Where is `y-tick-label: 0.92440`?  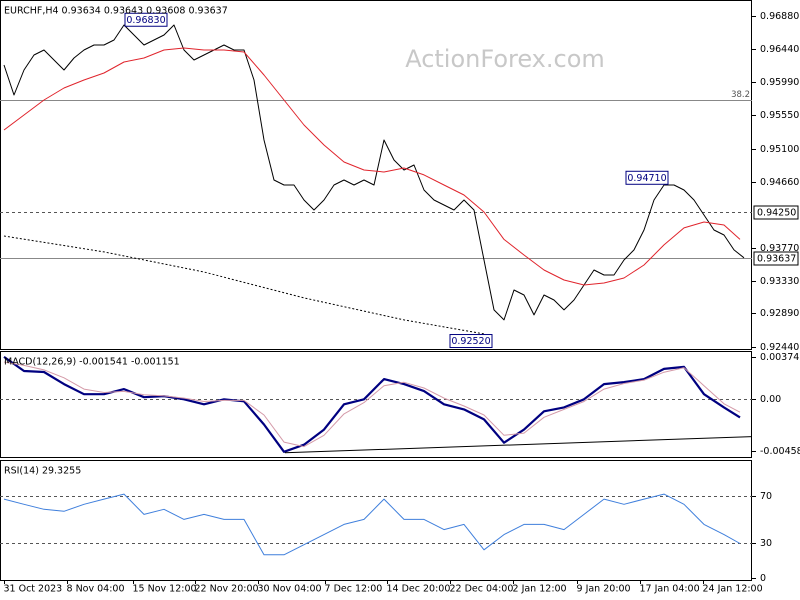
y-tick-label: 0.92440 is located at coordinates (779, 347).